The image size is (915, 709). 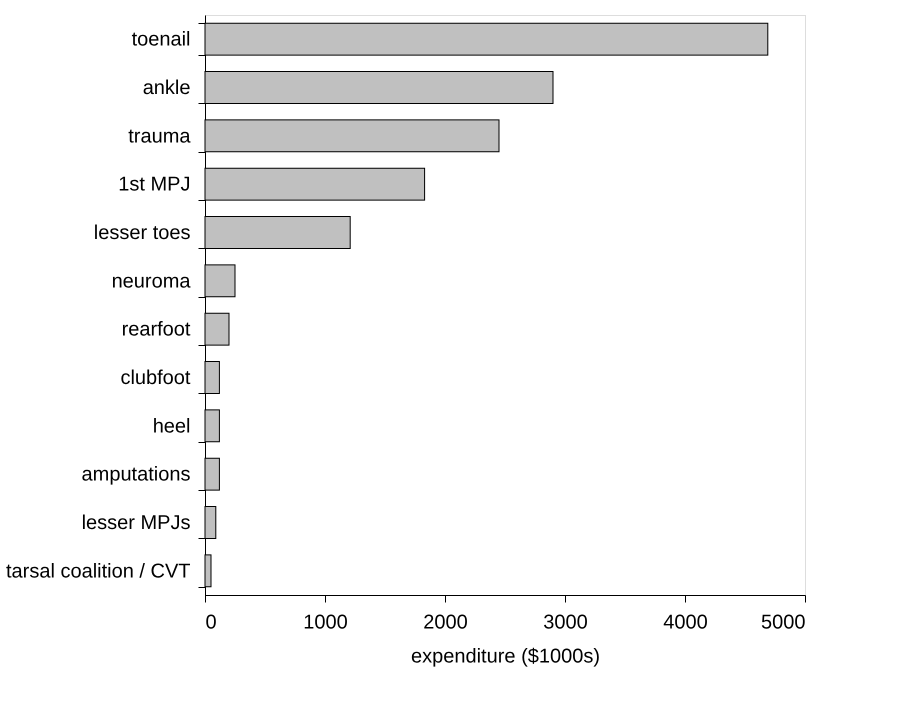 I want to click on x-axis-title: expenditure ($1000s), so click(x=505, y=657).